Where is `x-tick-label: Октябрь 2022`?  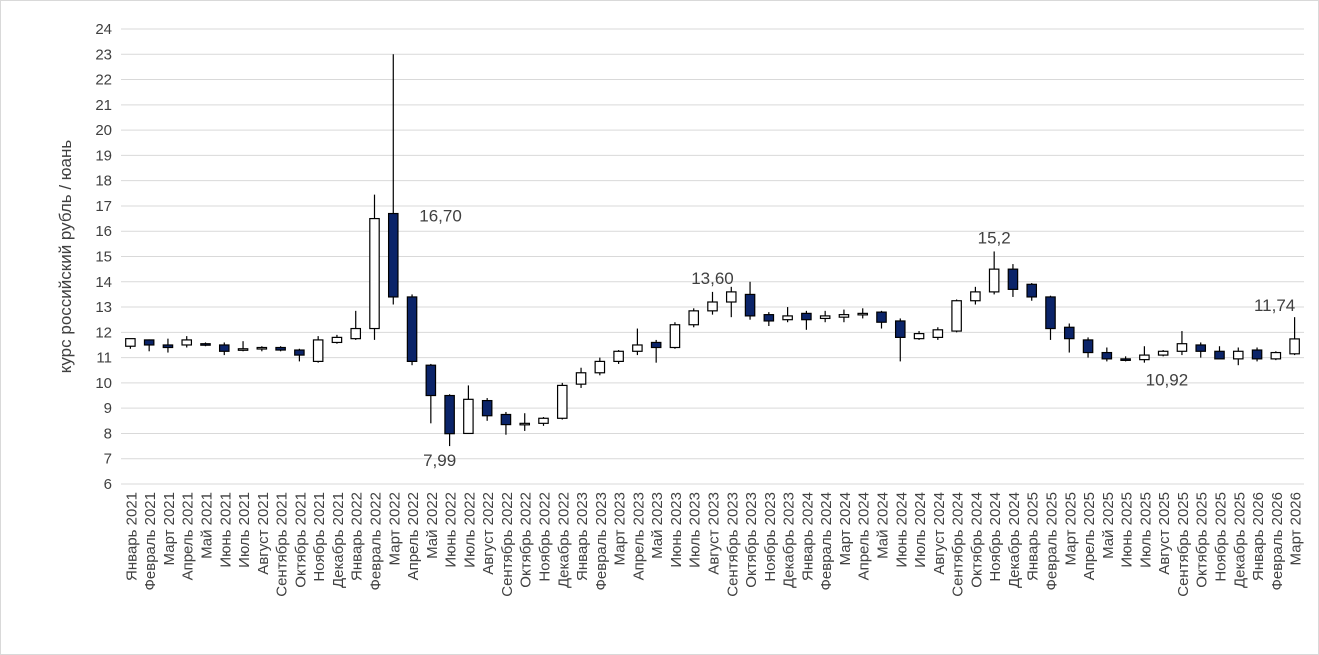
x-tick-label: Октябрь 2022 is located at coordinates (526, 540).